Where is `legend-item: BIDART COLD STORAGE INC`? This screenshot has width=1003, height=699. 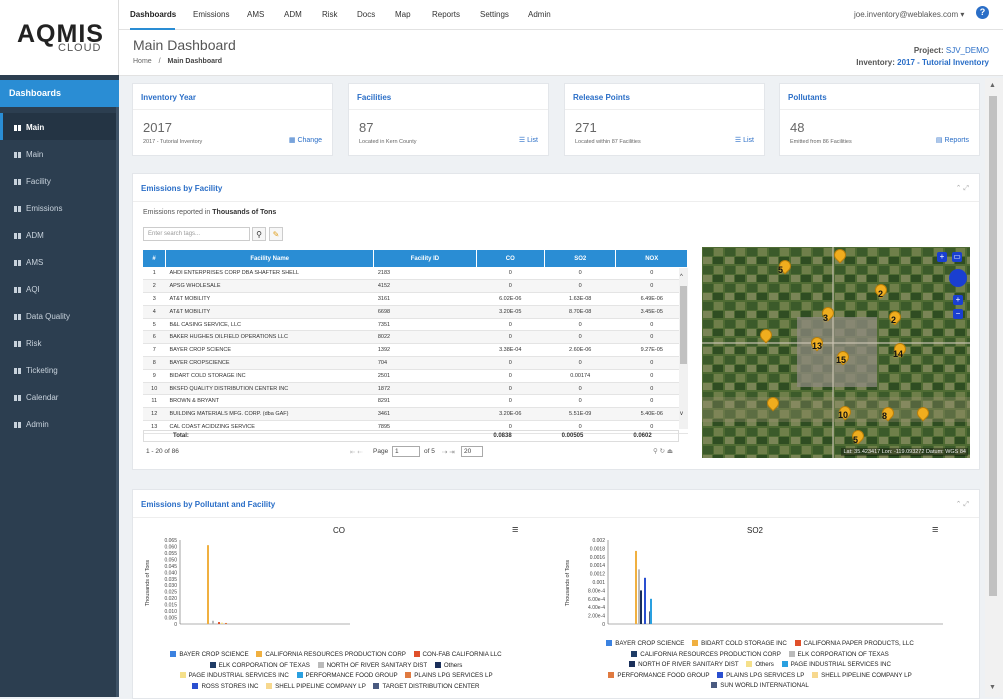 legend-item: BIDART COLD STORAGE INC is located at coordinates (736, 643).